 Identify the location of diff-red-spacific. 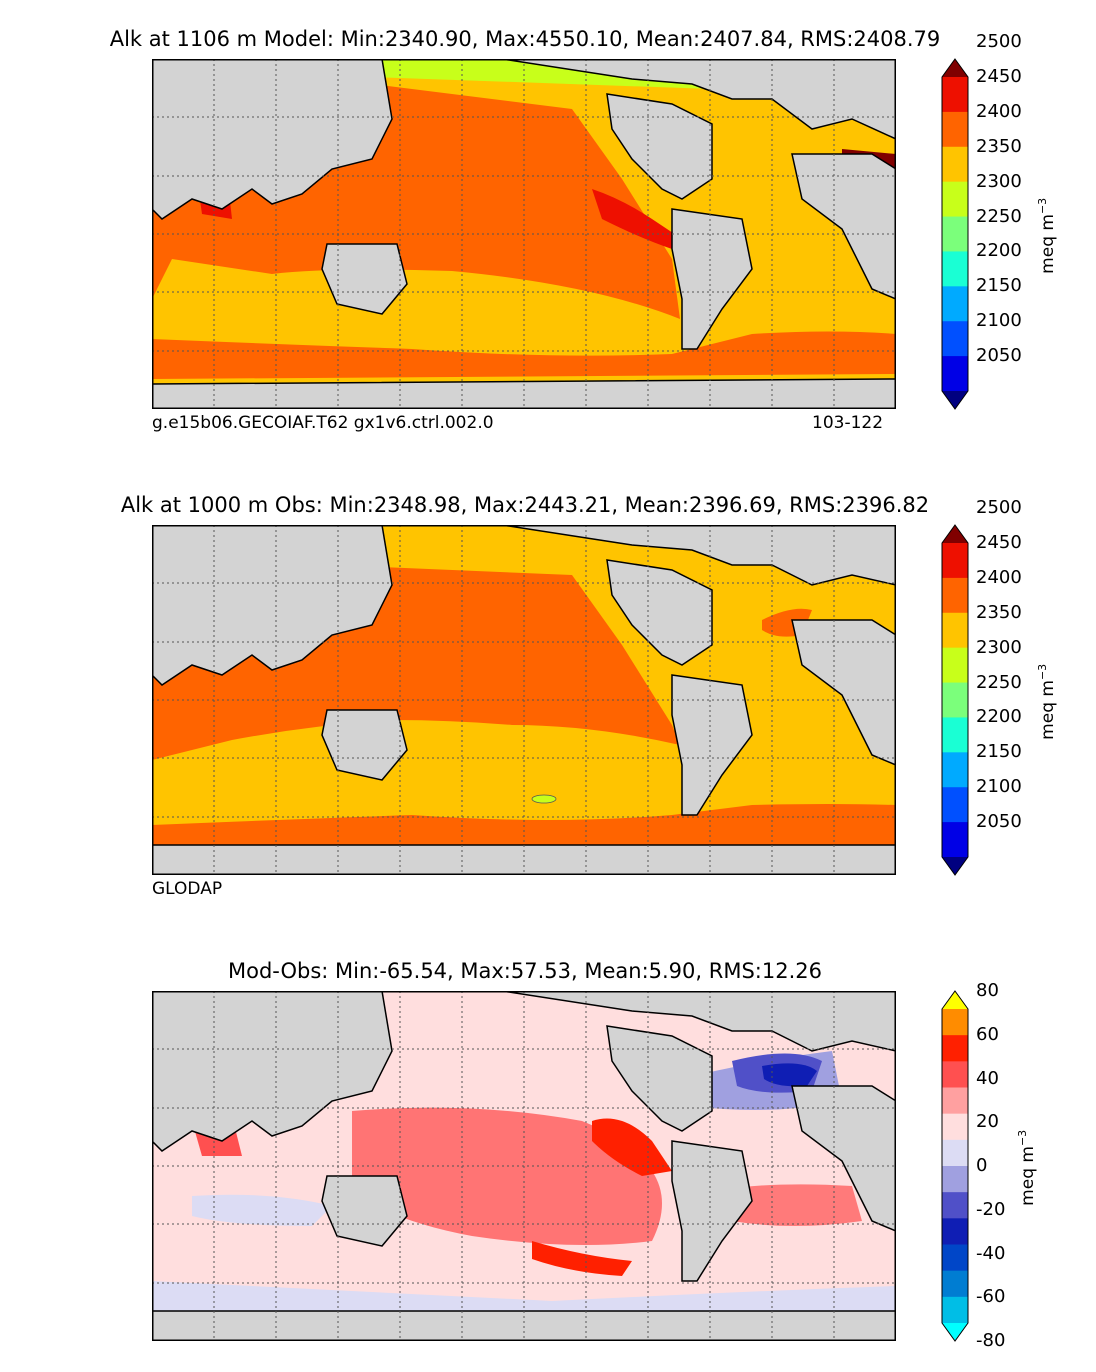
(582, 1258).